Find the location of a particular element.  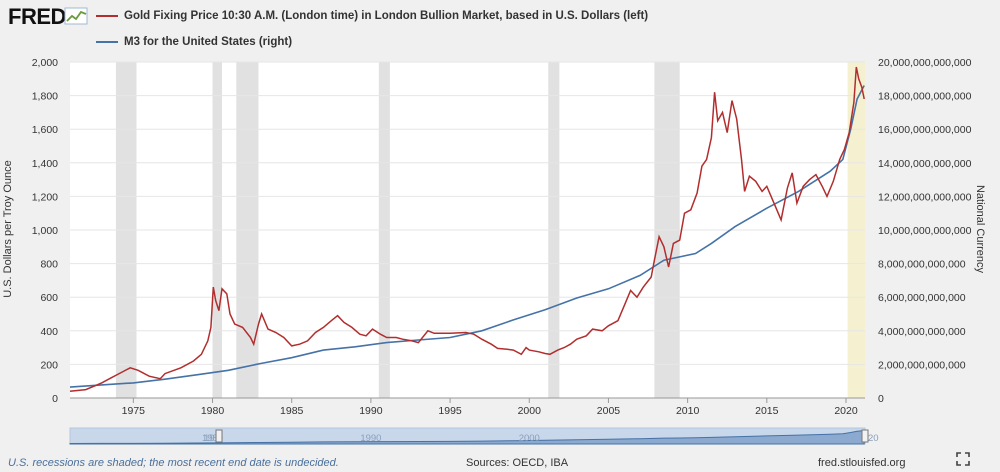

y-right-tick-label: 20,000,000,000,000 is located at coordinates (925, 63).